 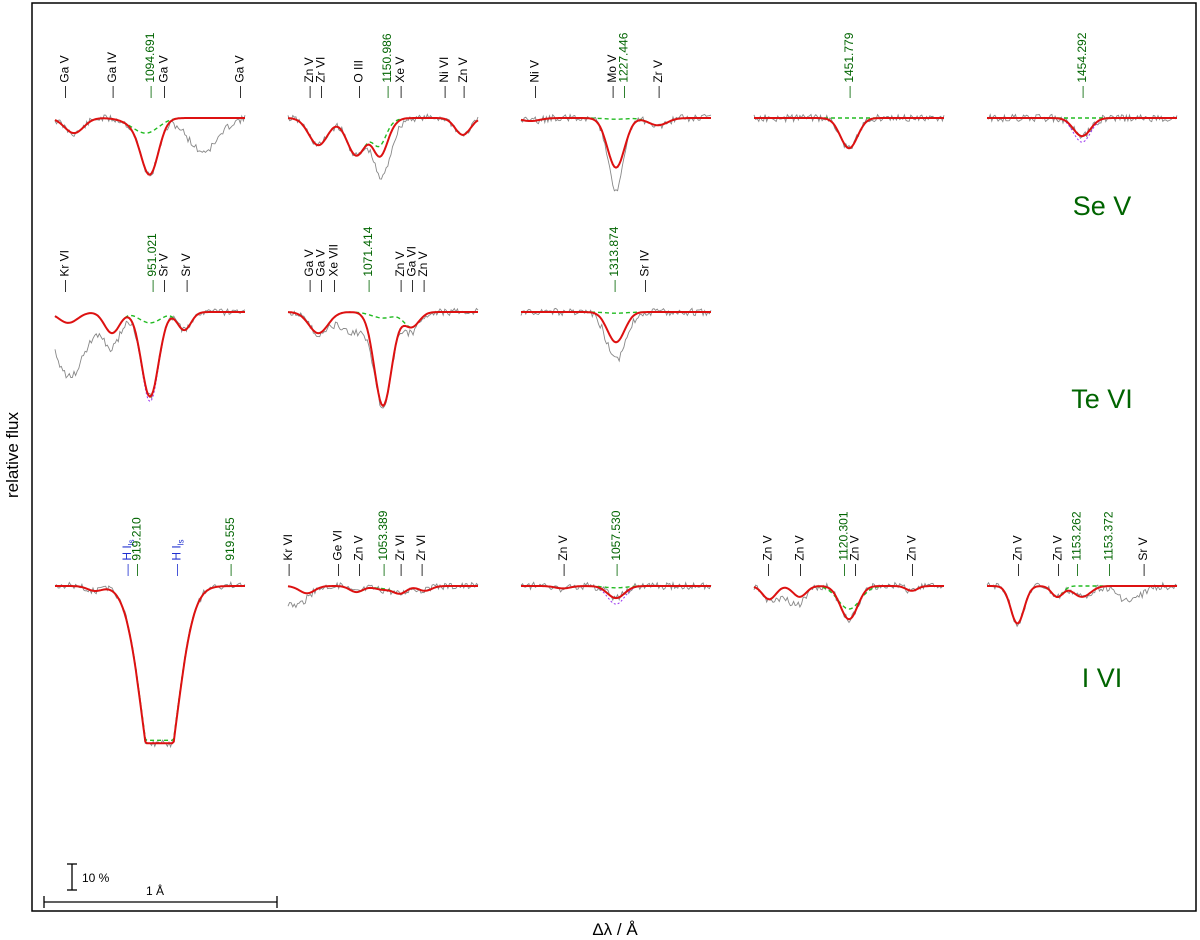 What do you see at coordinates (1102, 678) in the screenshot?
I see `ion-label: I VI` at bounding box center [1102, 678].